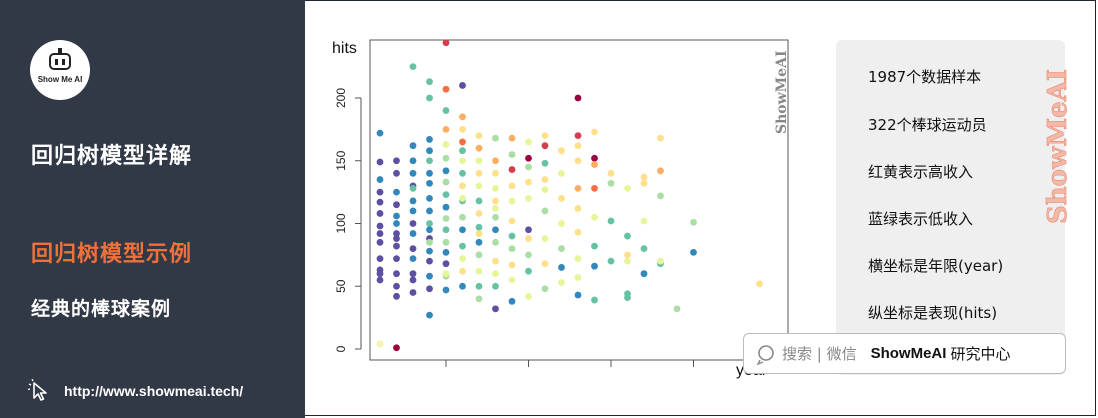 The image size is (1098, 418). What do you see at coordinates (112, 156) in the screenshot?
I see `section-title: 回归树模型详解` at bounding box center [112, 156].